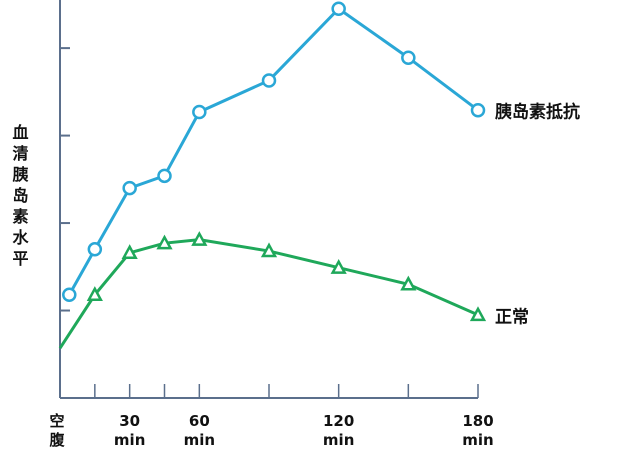 The width and height of the screenshot is (617, 463). Describe the element at coordinates (57, 430) in the screenshot. I see `x-tick-label: 空腹` at that location.